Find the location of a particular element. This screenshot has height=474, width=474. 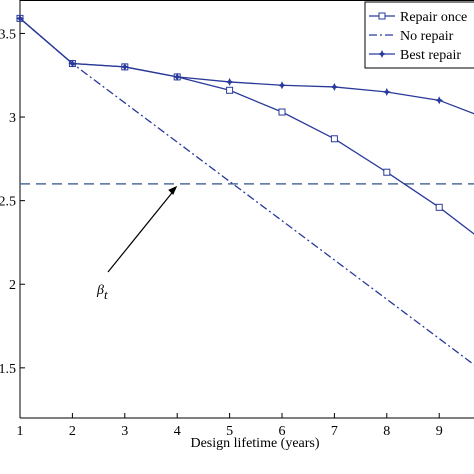

legend-label: Repair once is located at coordinates (433, 17).